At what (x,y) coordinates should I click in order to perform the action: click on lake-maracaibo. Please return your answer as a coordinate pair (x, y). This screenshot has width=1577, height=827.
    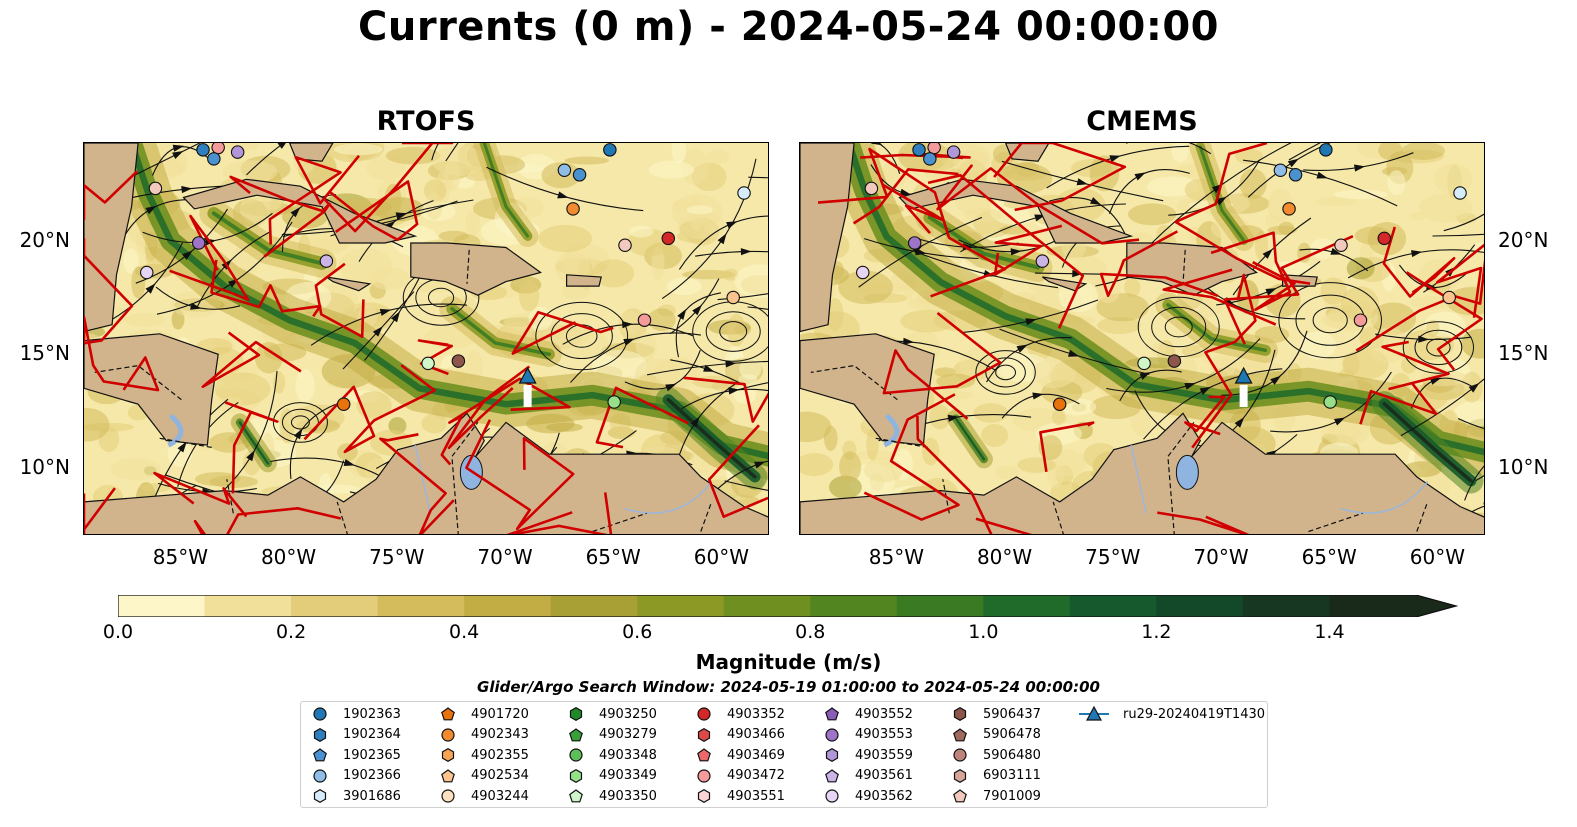
    Looking at the image, I should click on (1187, 472).